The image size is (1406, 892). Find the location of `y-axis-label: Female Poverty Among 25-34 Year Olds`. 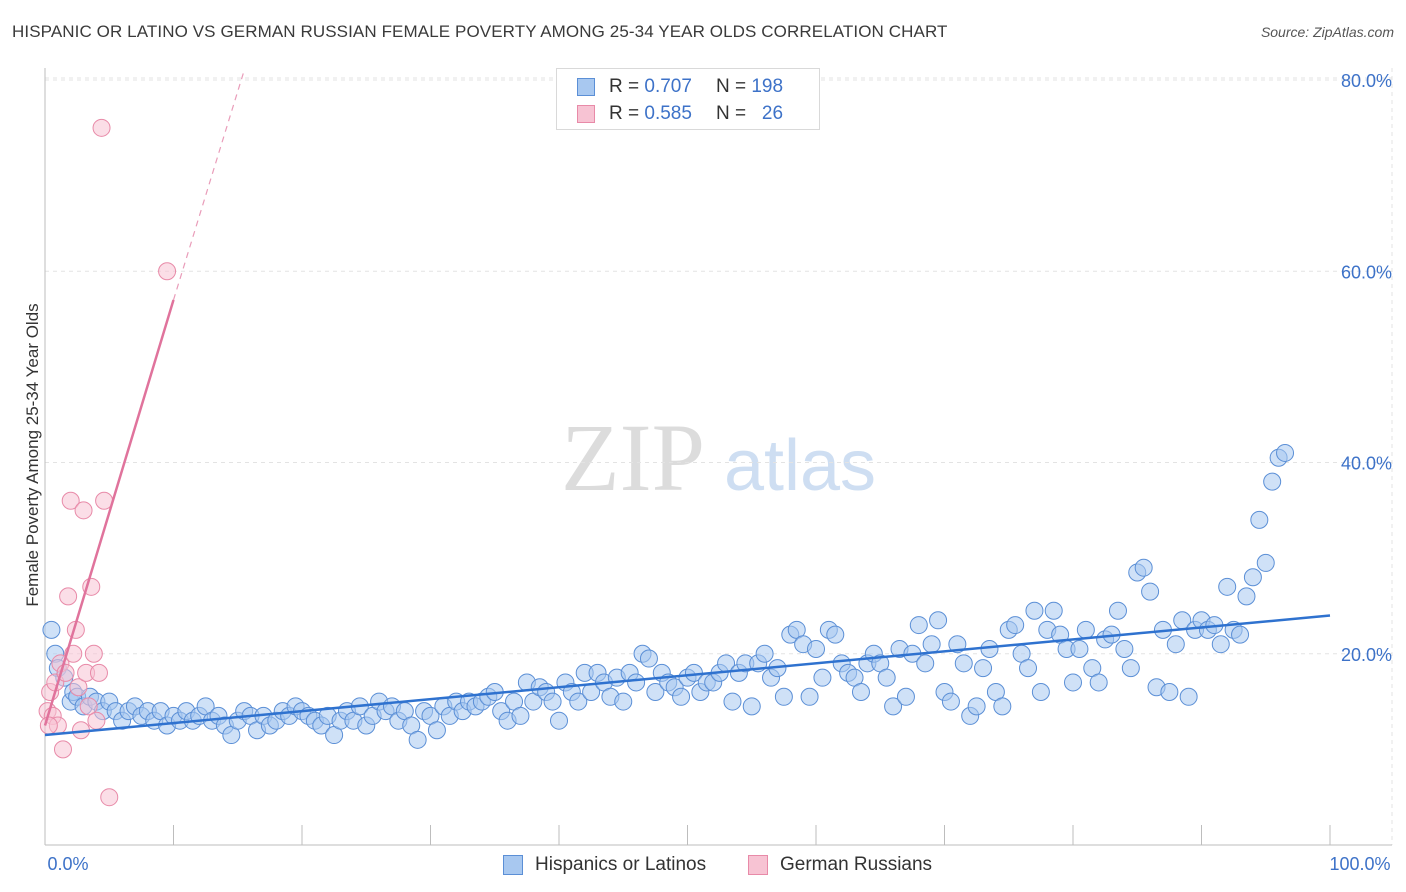

y-axis-label: Female Poverty Among 25-34 Year Olds is located at coordinates (32, 454).